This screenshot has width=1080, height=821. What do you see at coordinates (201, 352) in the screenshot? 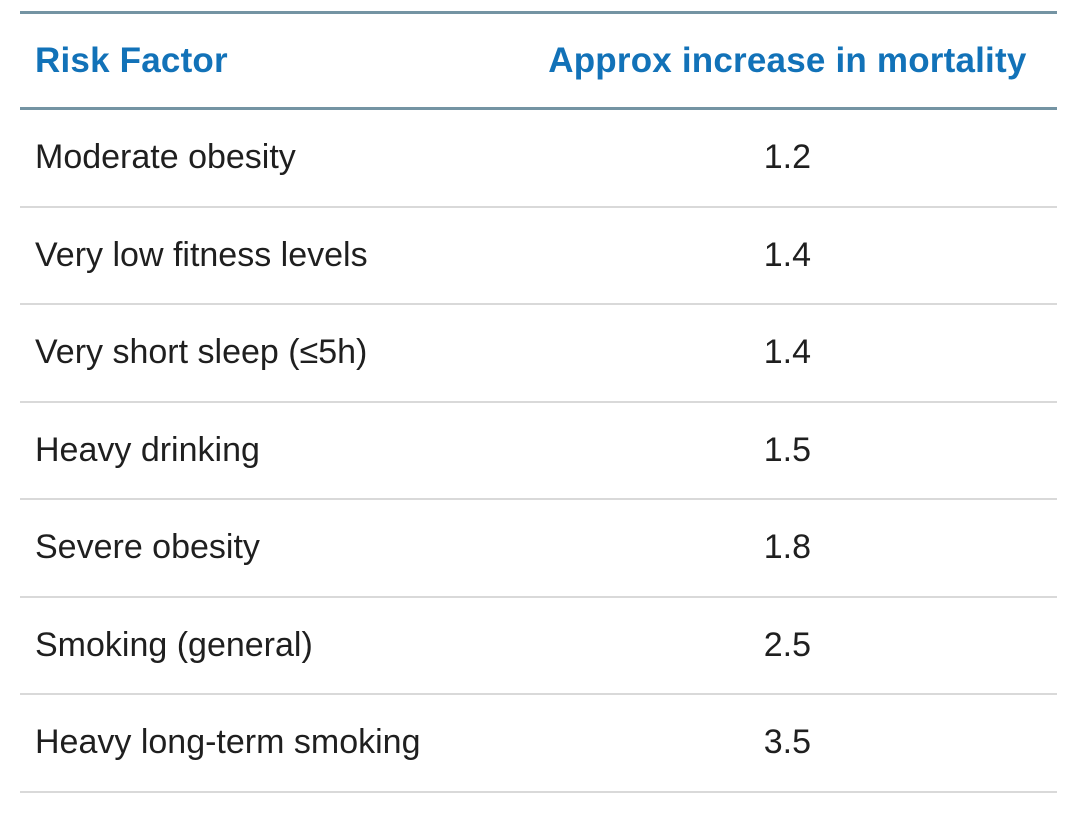
I see `risk-factor-cell: Very short sleep (≤5h)` at bounding box center [201, 352].